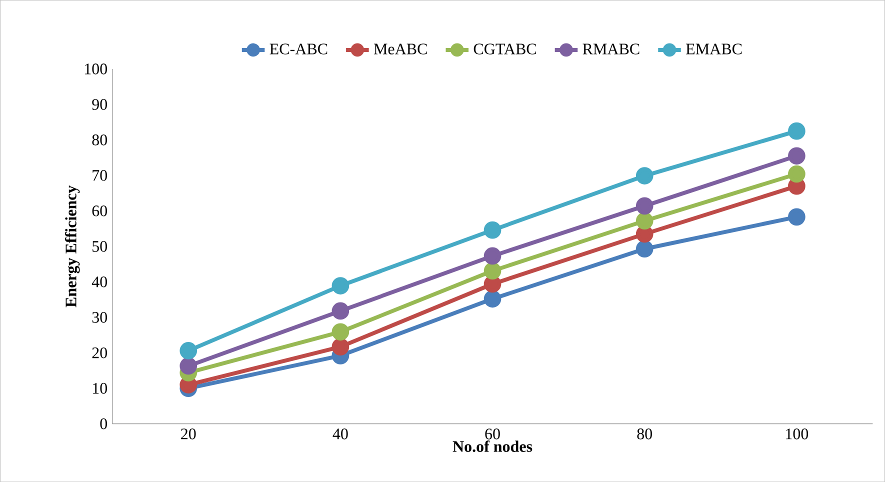 This screenshot has height=482, width=885. Describe the element at coordinates (644, 434) in the screenshot. I see `x-tick-label: 80` at that location.